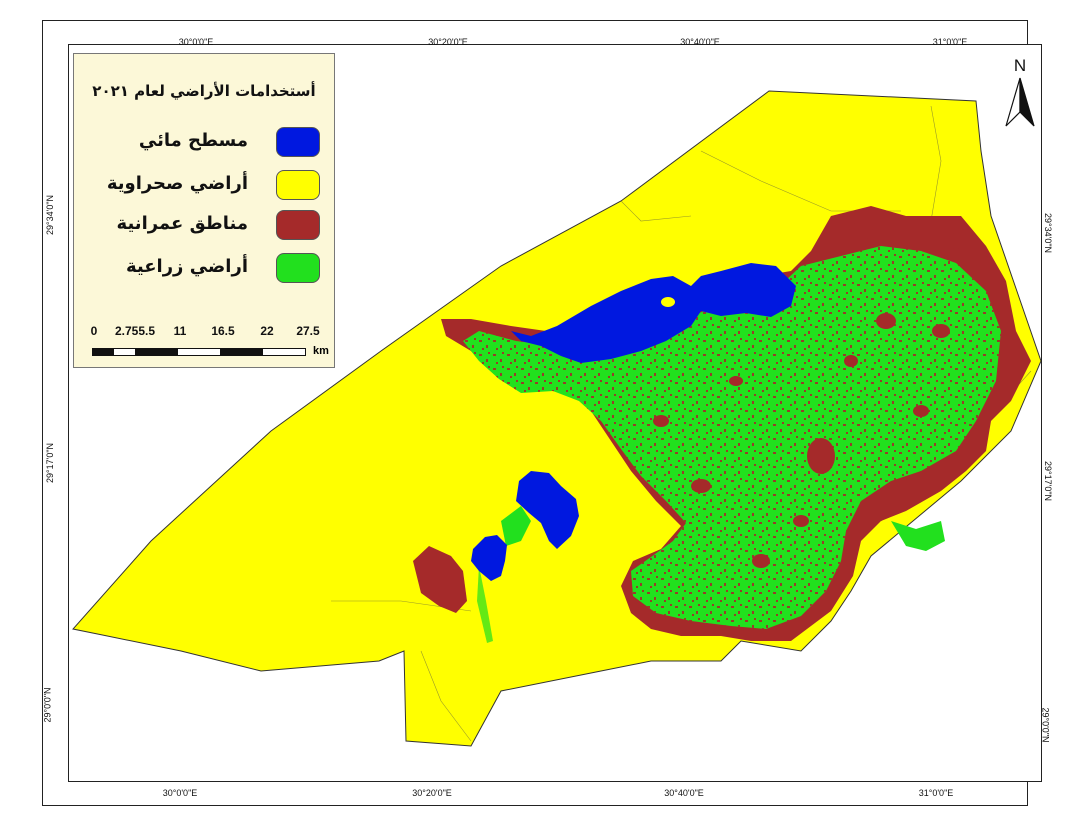 This screenshot has width=1071, height=827. What do you see at coordinates (47, 705) in the screenshot?
I see `coord-left-3: 29°0'0"N` at bounding box center [47, 705].